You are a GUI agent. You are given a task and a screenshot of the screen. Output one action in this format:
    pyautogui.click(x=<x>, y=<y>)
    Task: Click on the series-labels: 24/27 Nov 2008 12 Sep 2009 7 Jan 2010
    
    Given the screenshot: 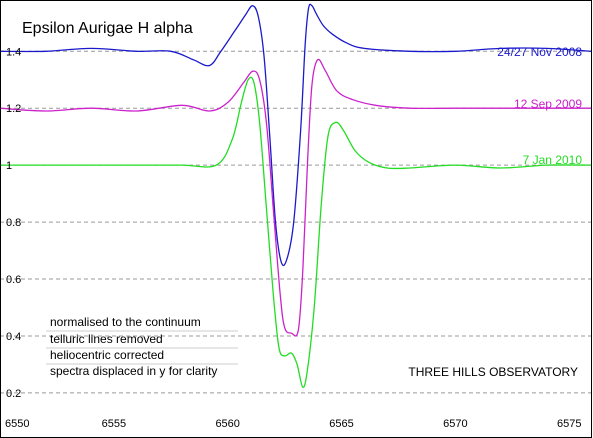 What is the action you would take?
    pyautogui.click(x=539, y=106)
    